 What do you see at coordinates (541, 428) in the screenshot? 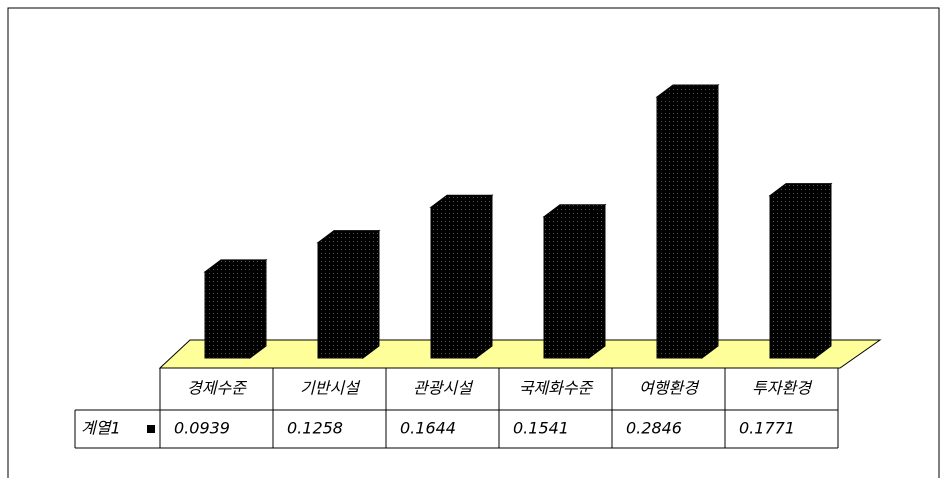
I see `data-label: 0.1541` at bounding box center [541, 428].